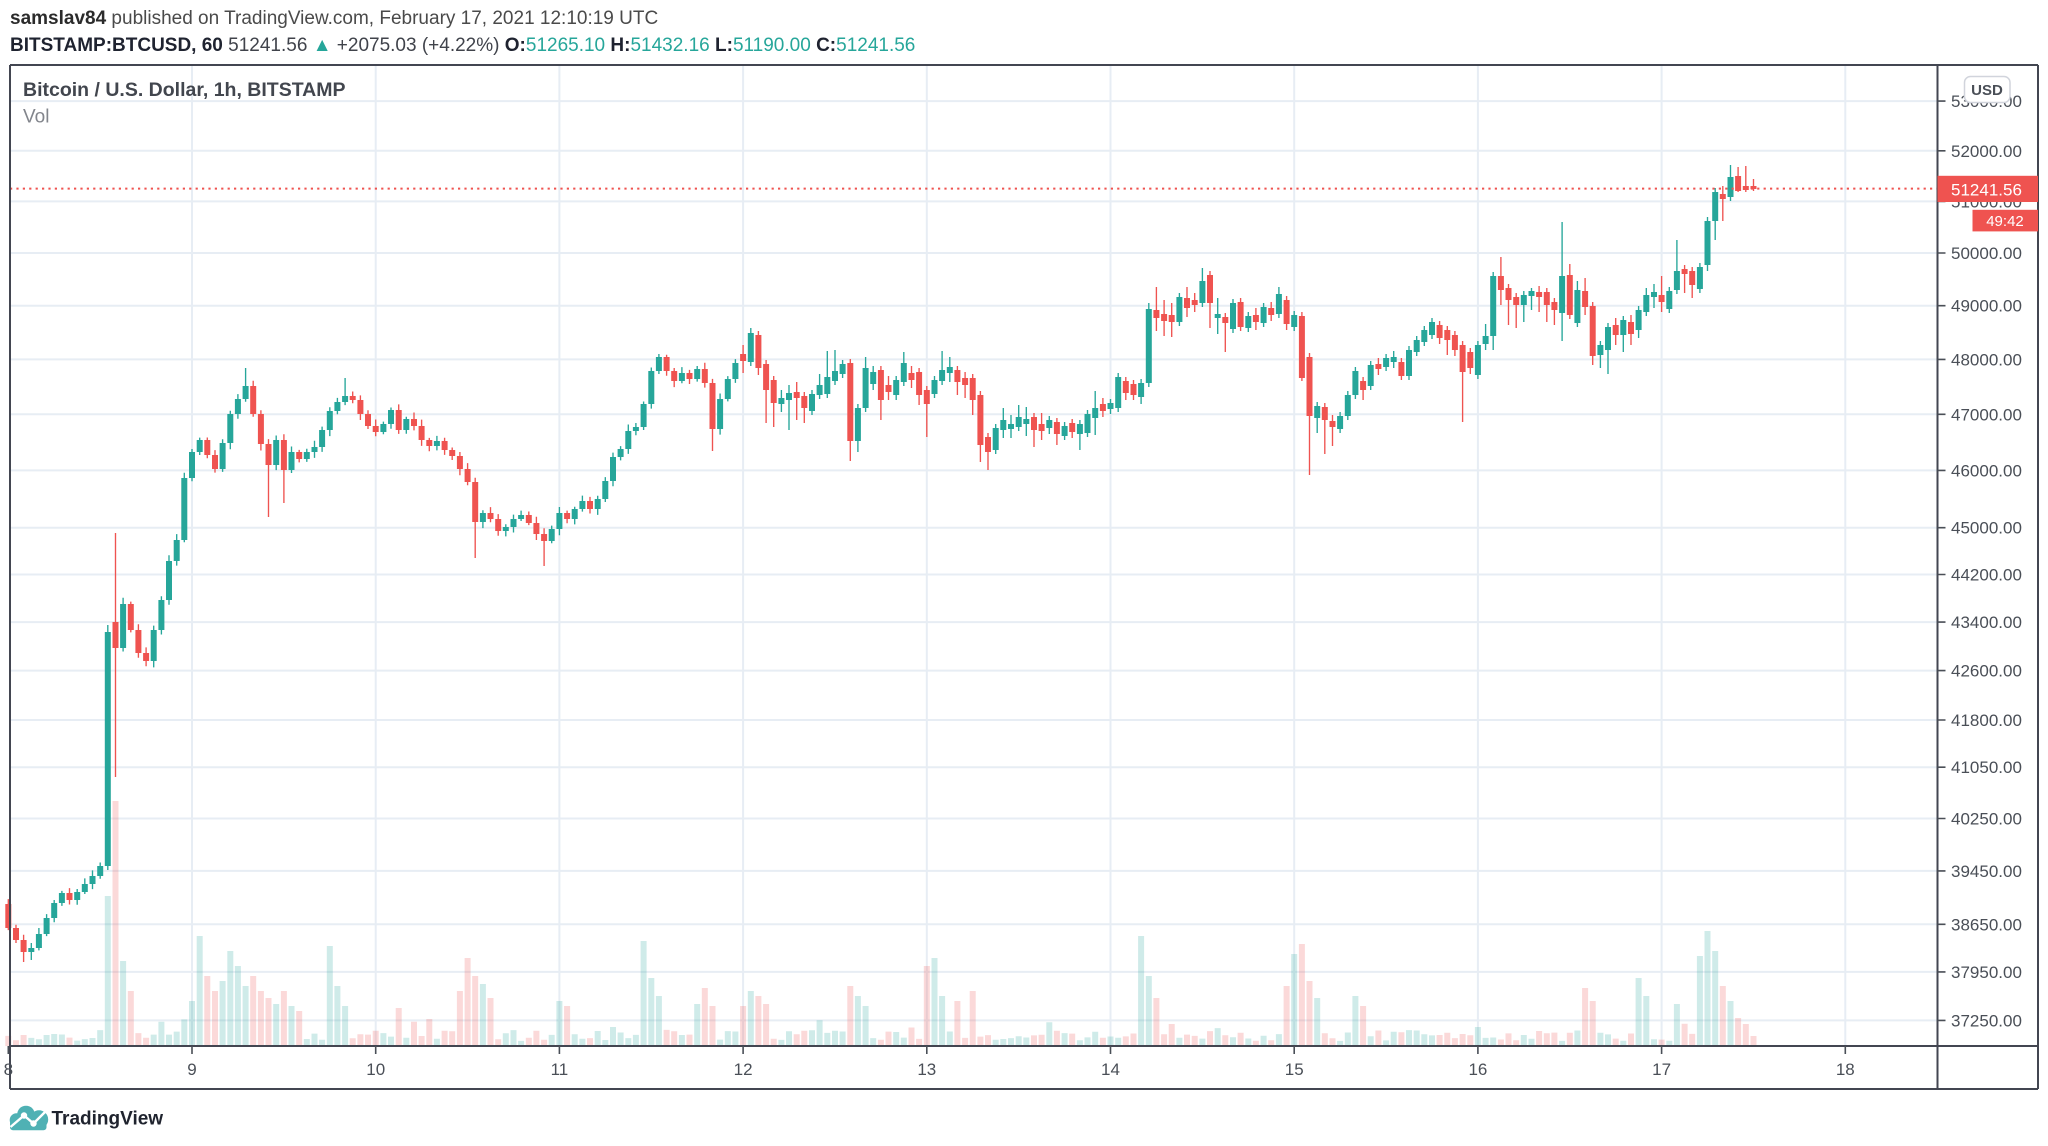  What do you see at coordinates (8, 1069) in the screenshot?
I see `svg-text: 8` at bounding box center [8, 1069].